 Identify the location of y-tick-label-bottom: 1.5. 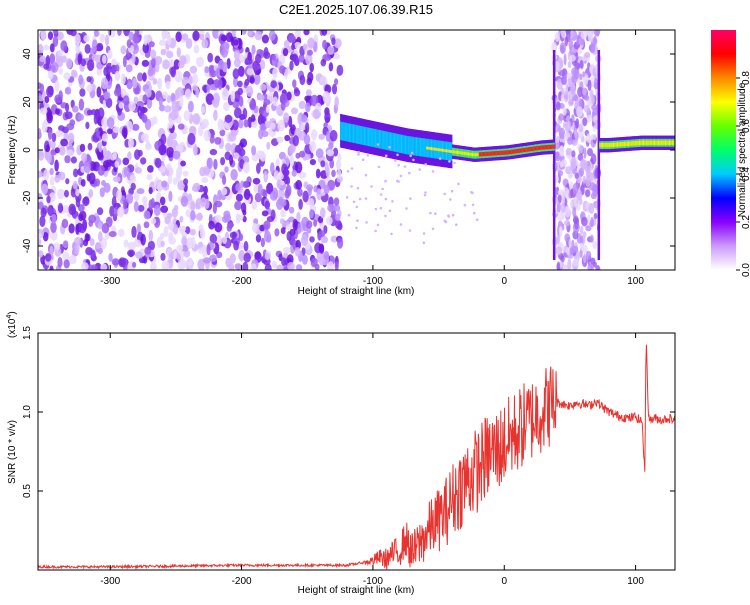
(27, 333).